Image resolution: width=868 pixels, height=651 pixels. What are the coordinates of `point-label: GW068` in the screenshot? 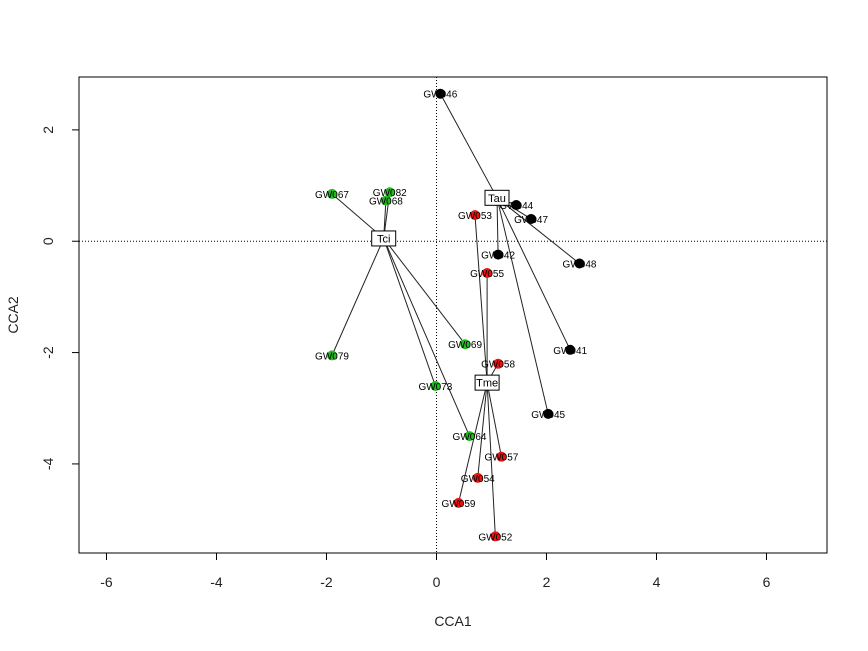 It's located at (386, 202).